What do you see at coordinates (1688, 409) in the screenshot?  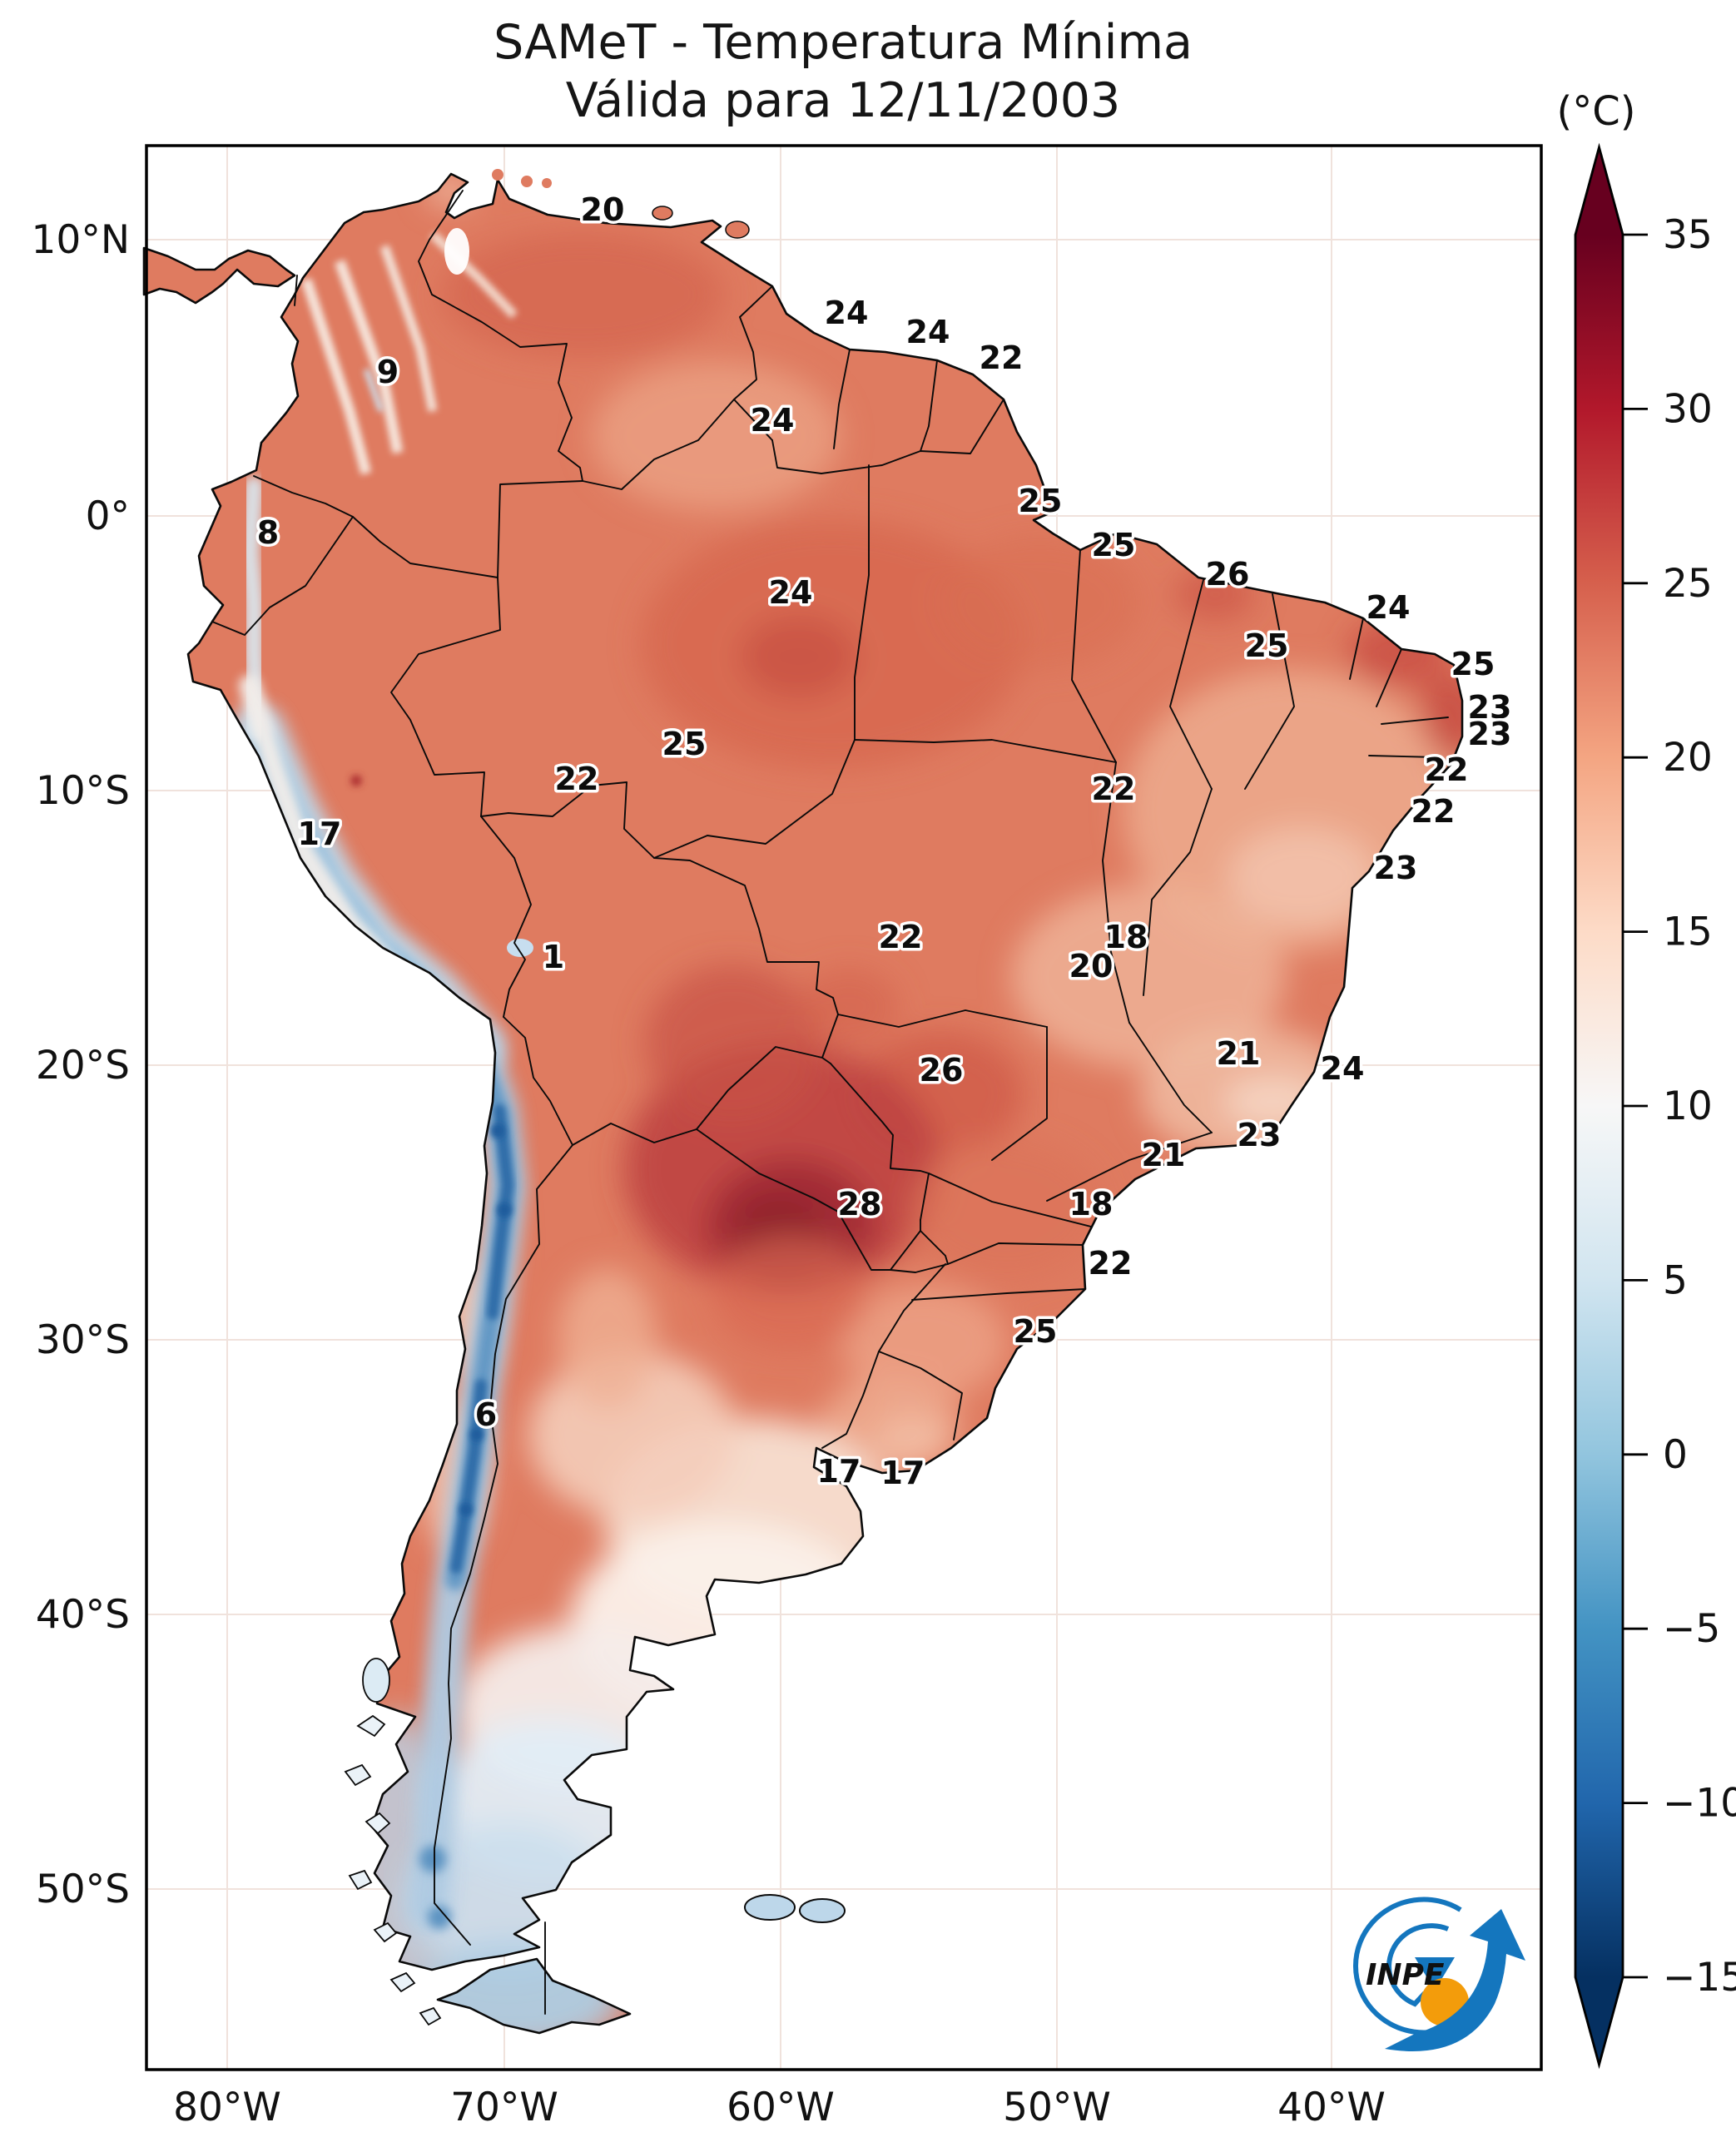 I see `colorbar-tick-label: 30` at bounding box center [1688, 409].